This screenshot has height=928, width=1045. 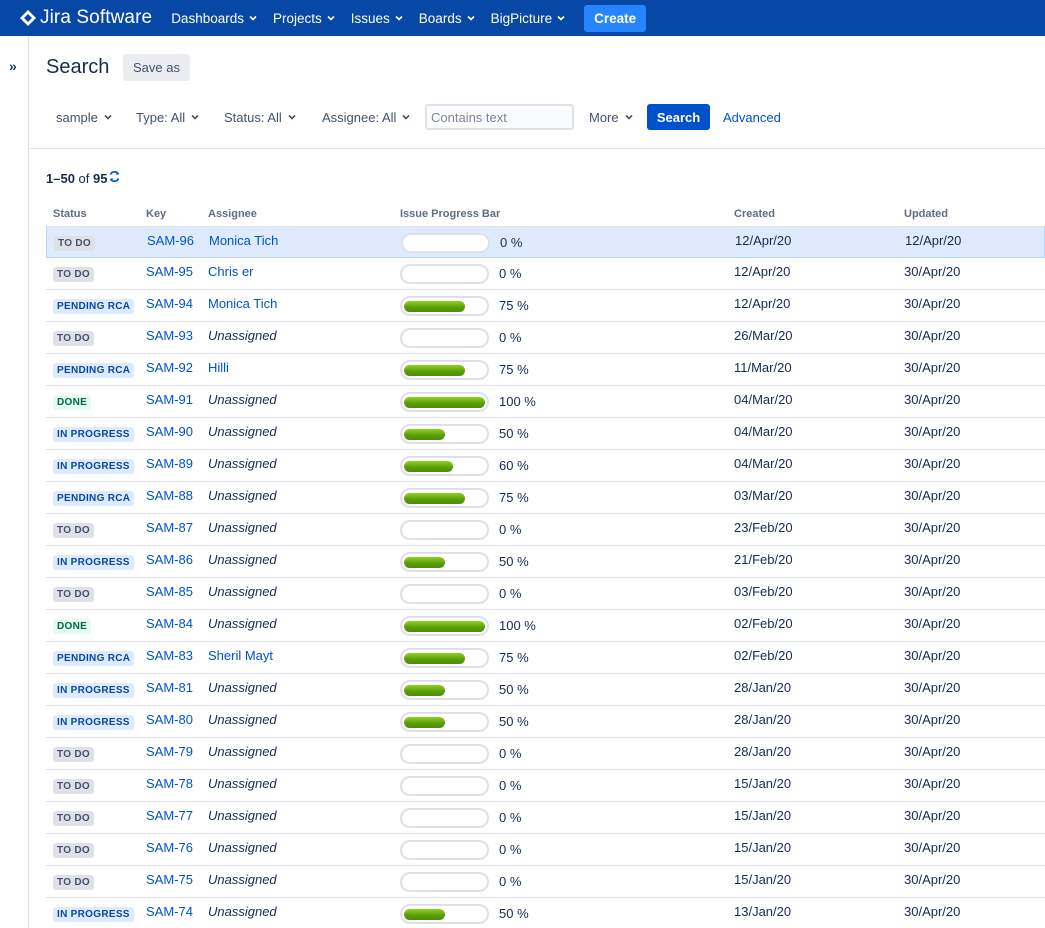 What do you see at coordinates (517, 401) in the screenshot?
I see `progress-percent: 100 %` at bounding box center [517, 401].